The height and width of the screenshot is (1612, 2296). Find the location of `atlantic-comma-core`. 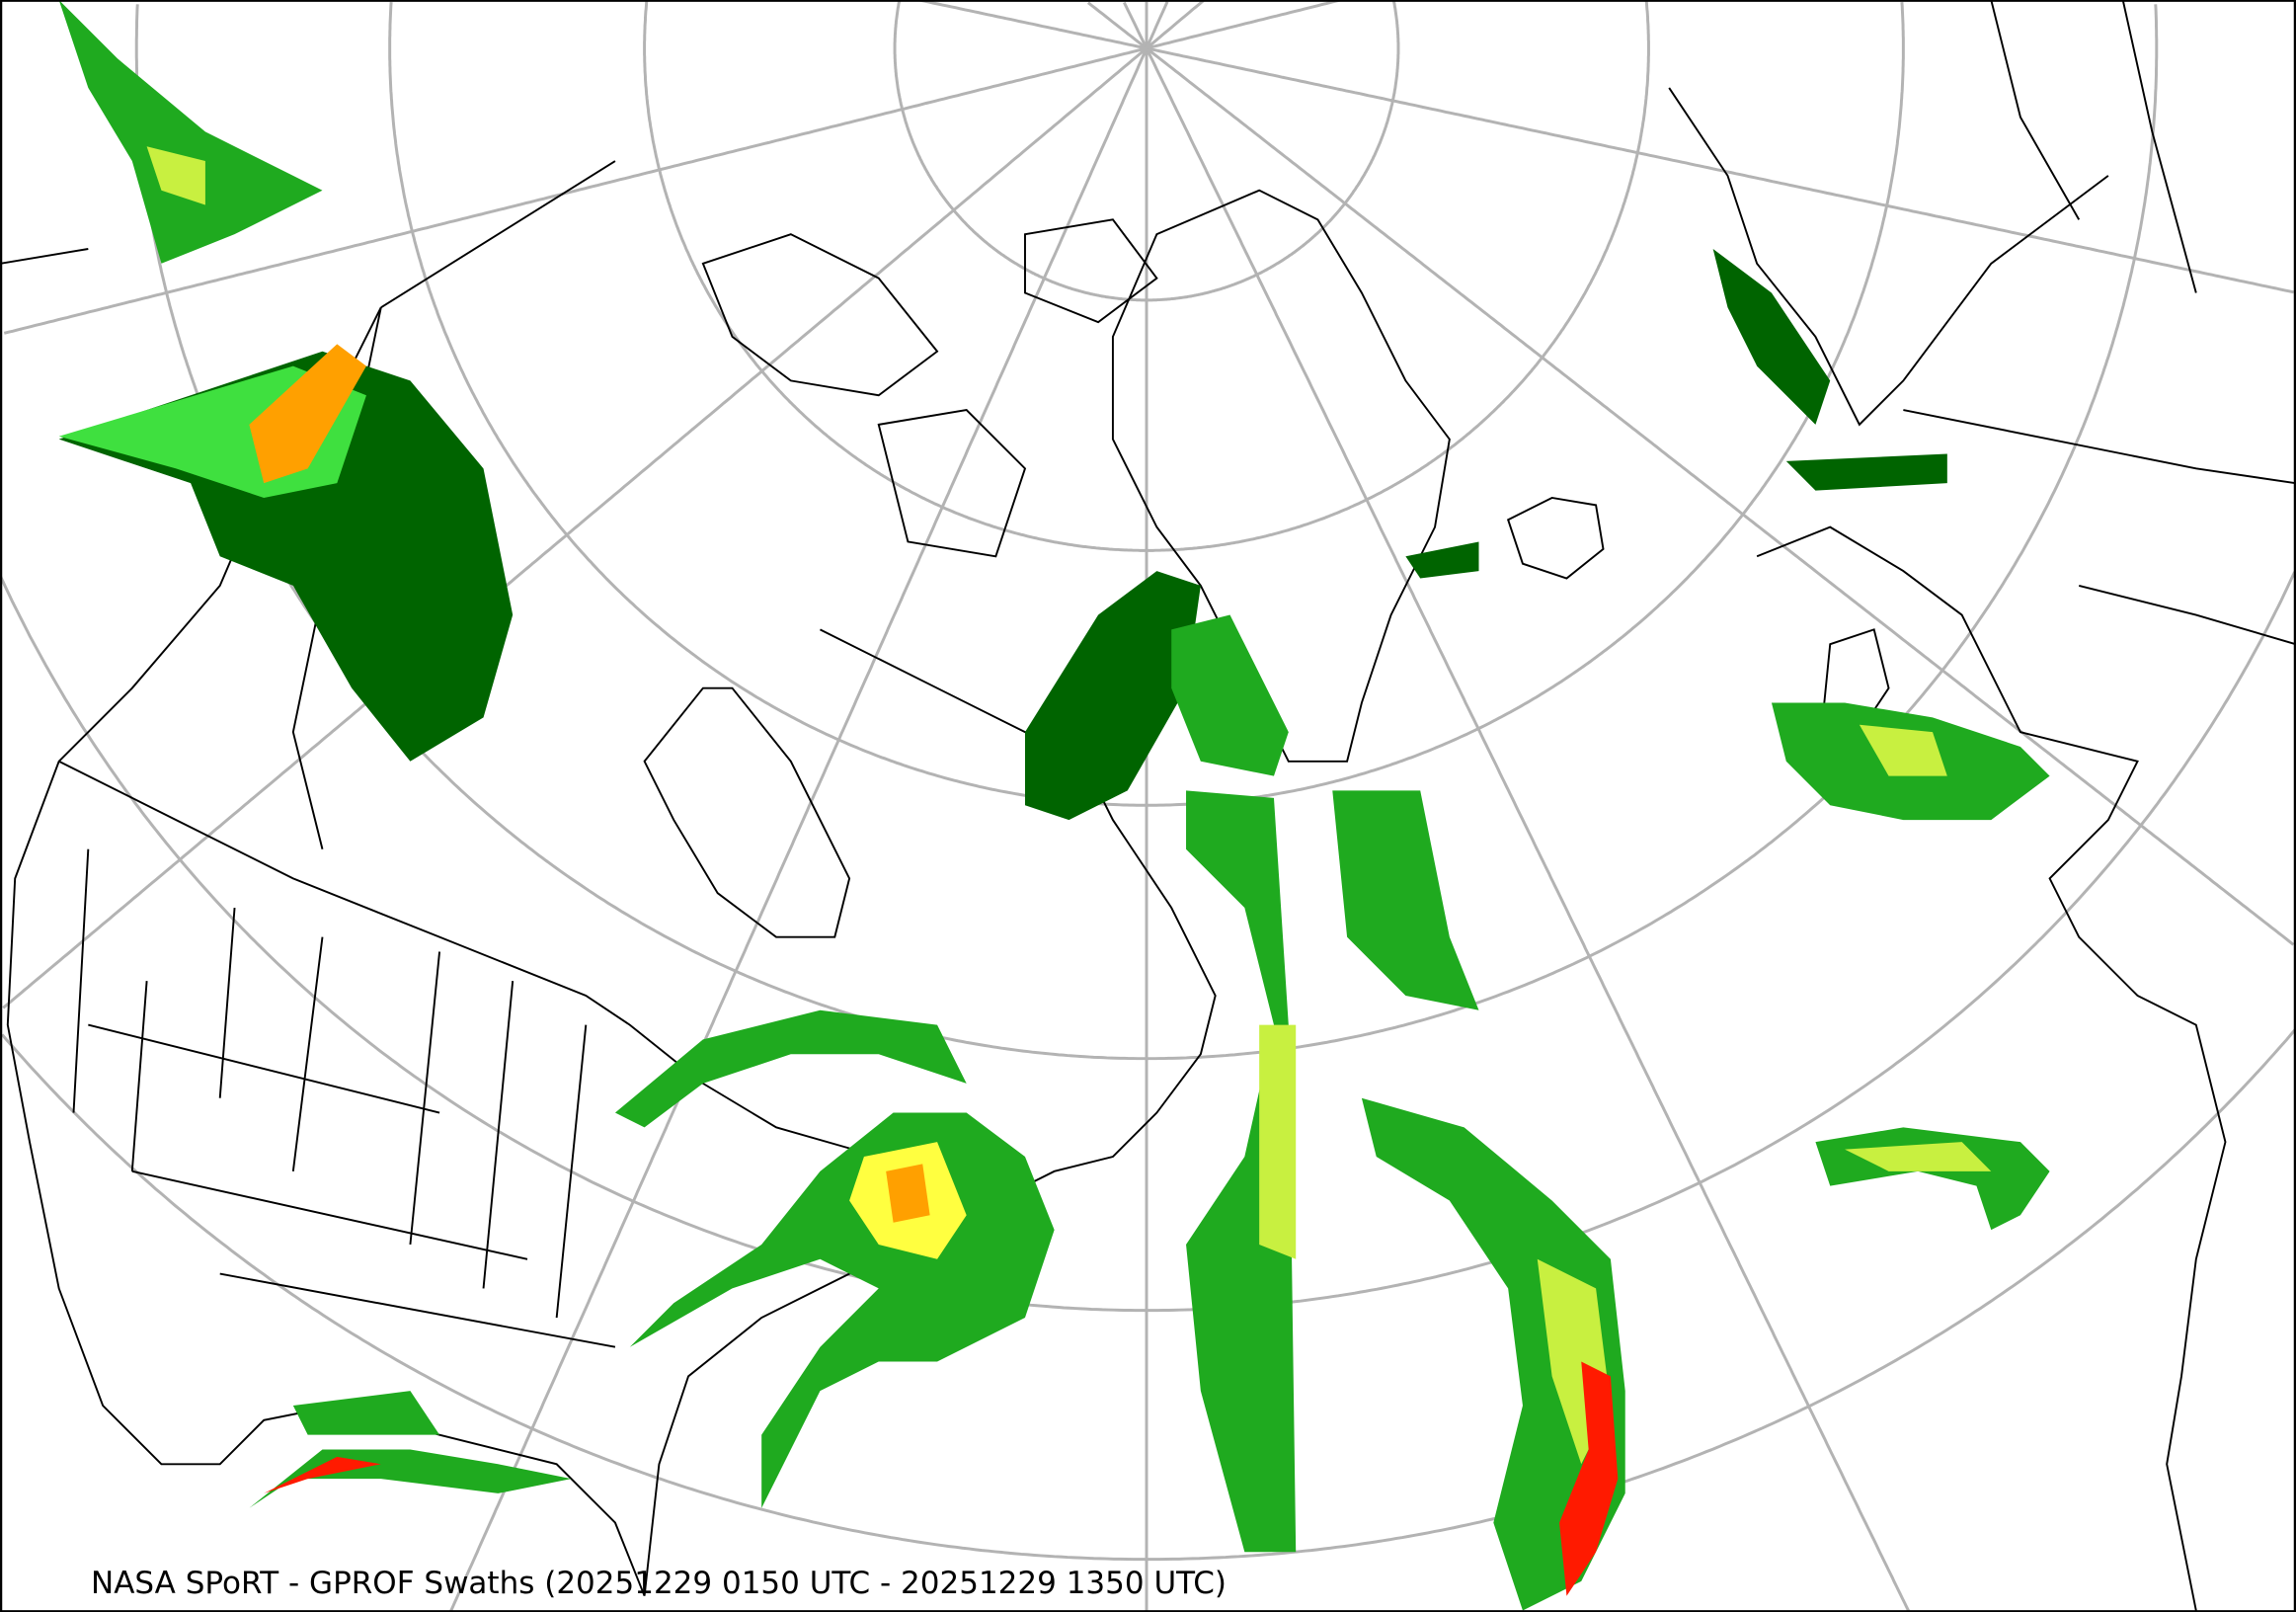

atlantic-comma-core is located at coordinates (1919, 1156).